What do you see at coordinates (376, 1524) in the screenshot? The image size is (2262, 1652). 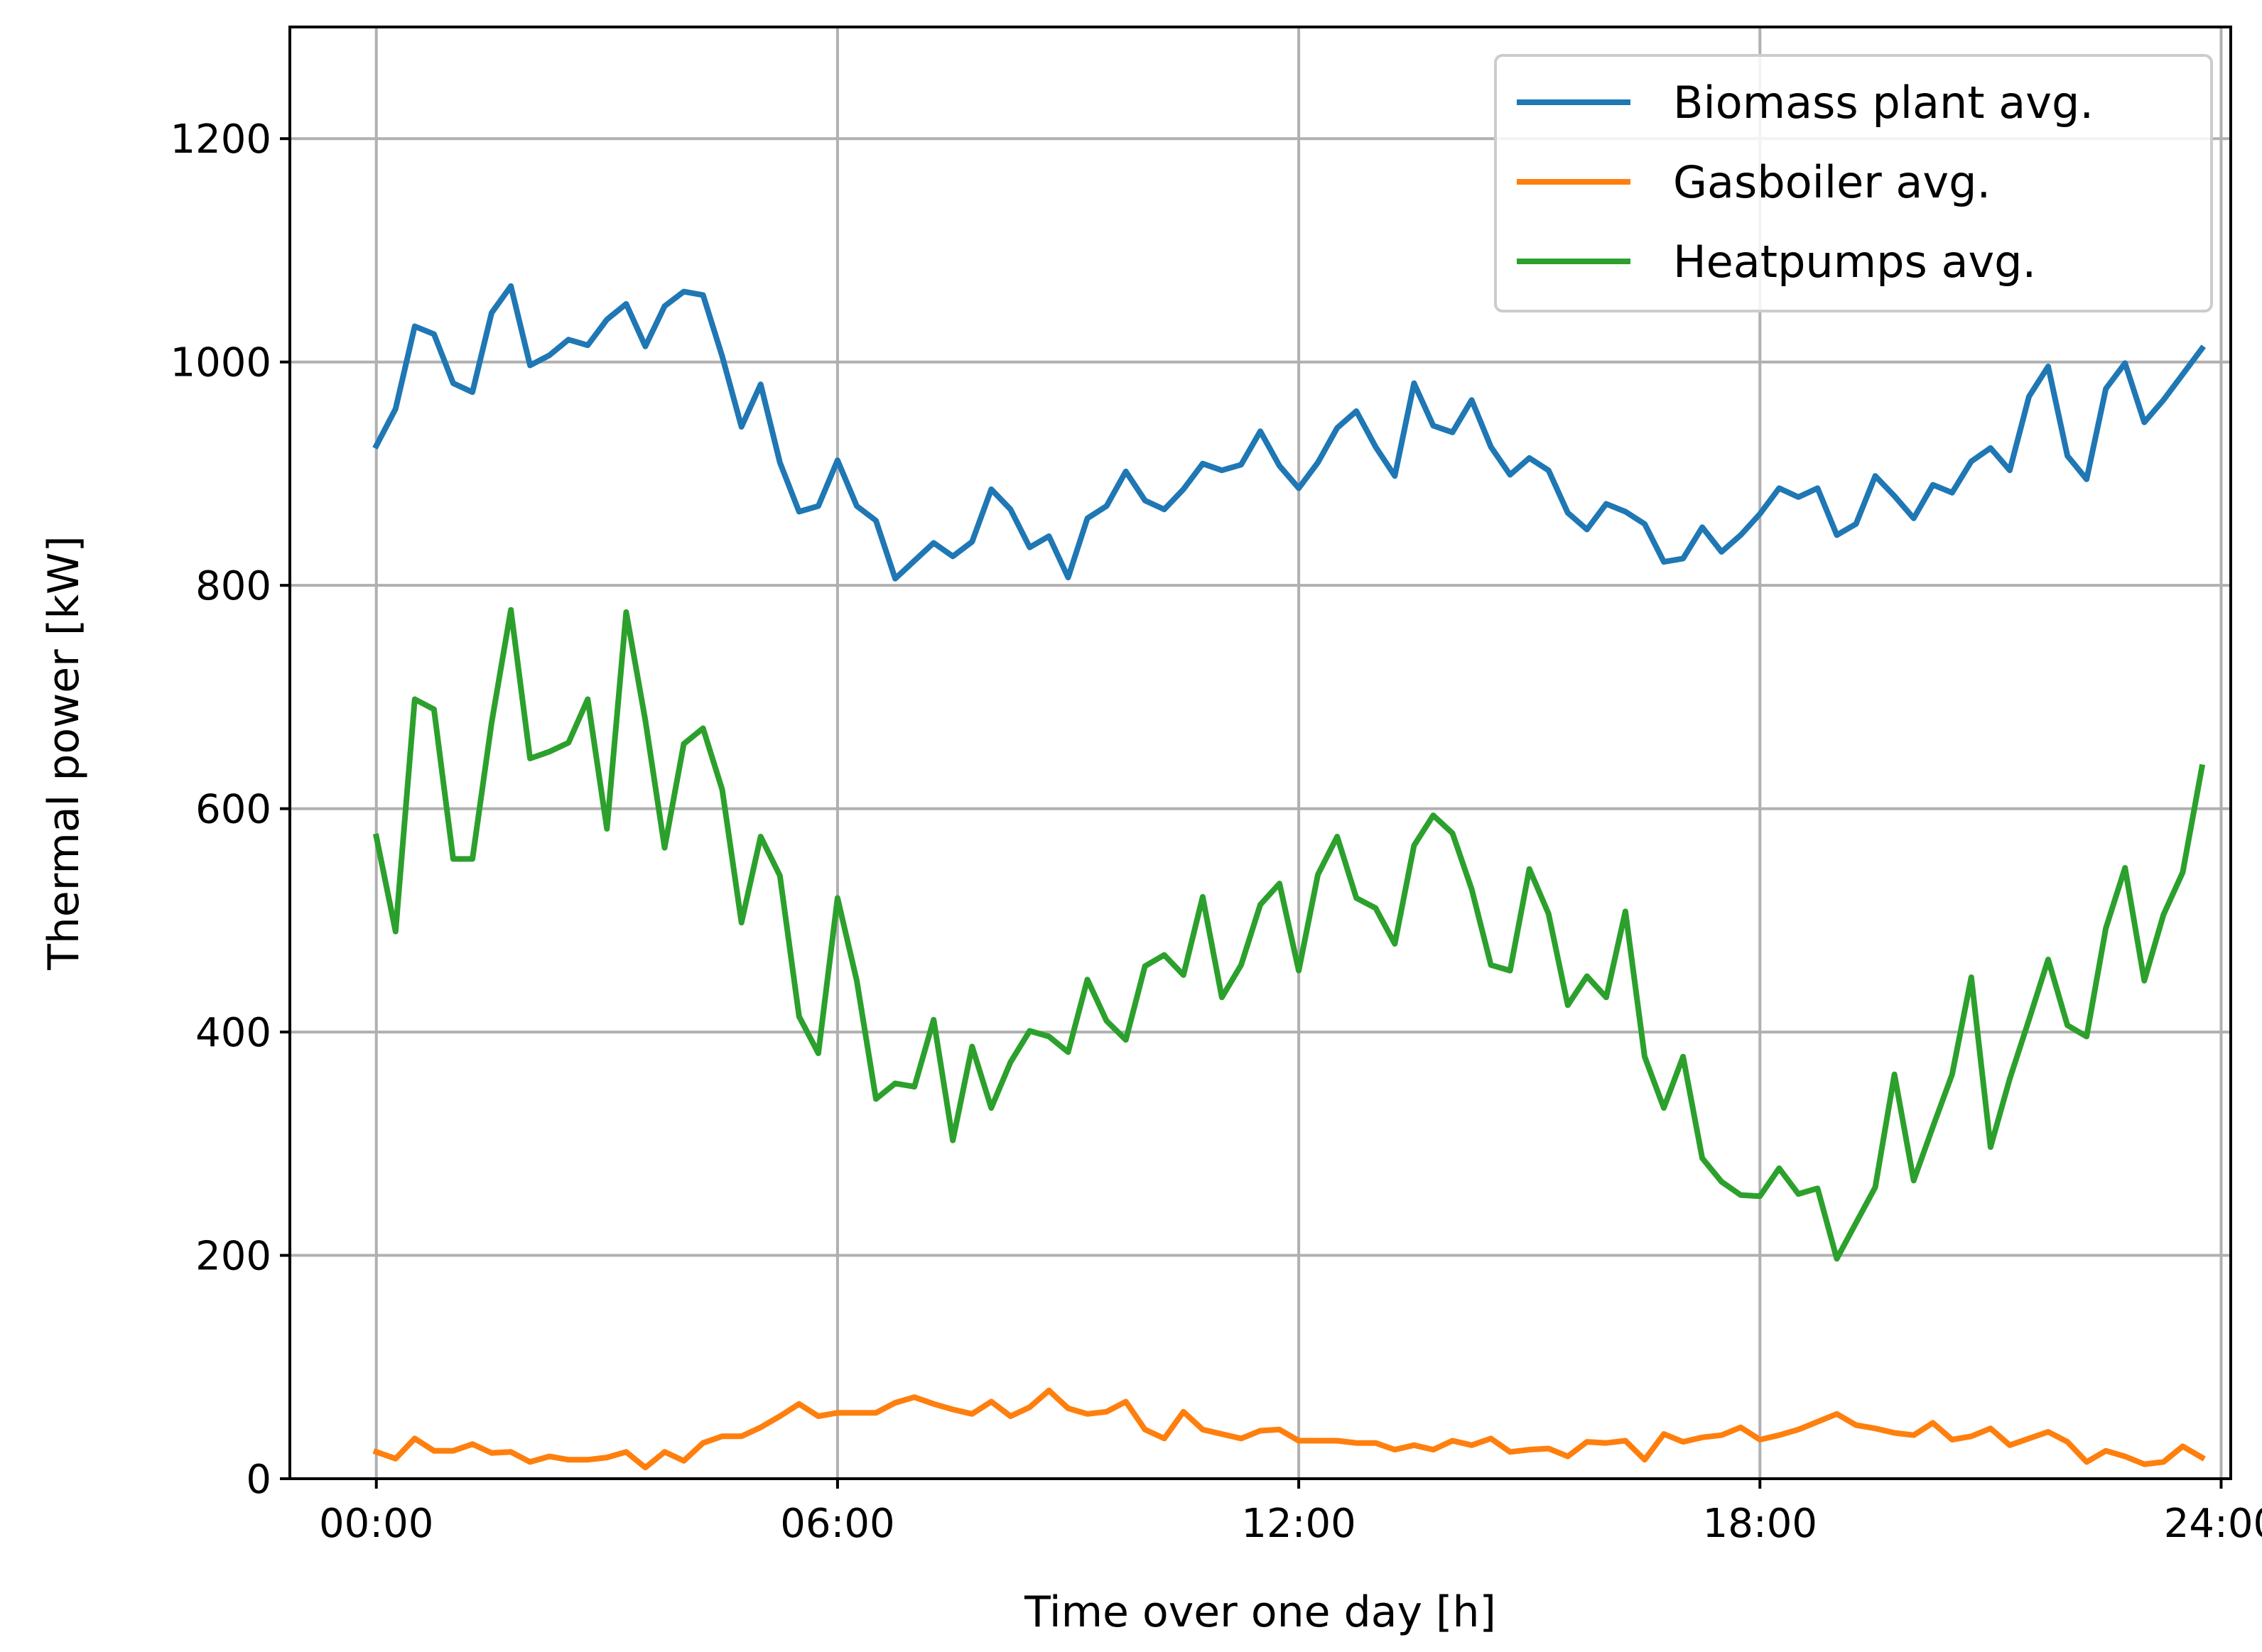 I see `x-tick-label: 00:00` at bounding box center [376, 1524].